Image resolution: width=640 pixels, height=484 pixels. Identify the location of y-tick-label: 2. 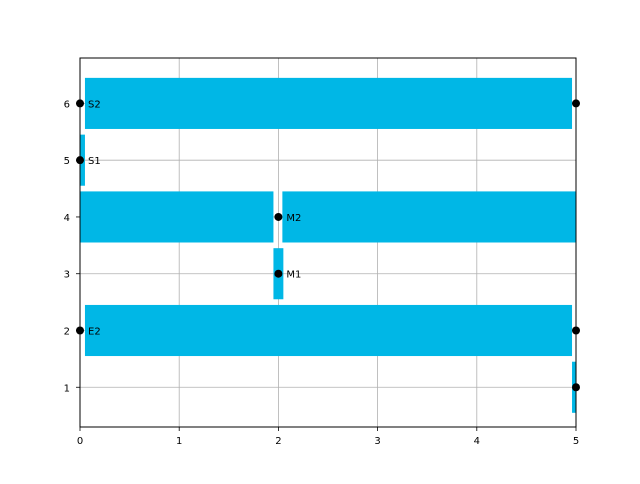
(67, 331).